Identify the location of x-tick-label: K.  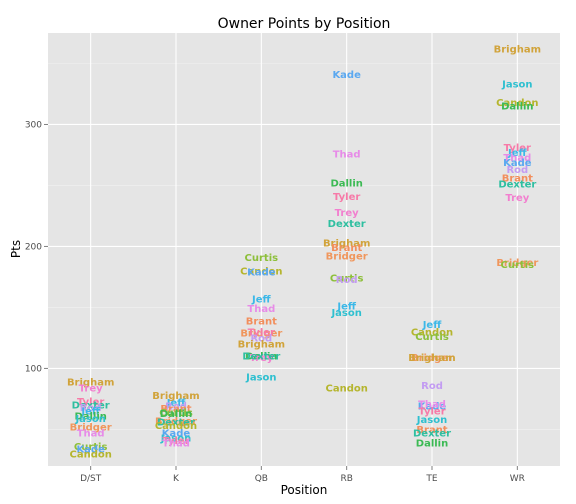
(176, 479).